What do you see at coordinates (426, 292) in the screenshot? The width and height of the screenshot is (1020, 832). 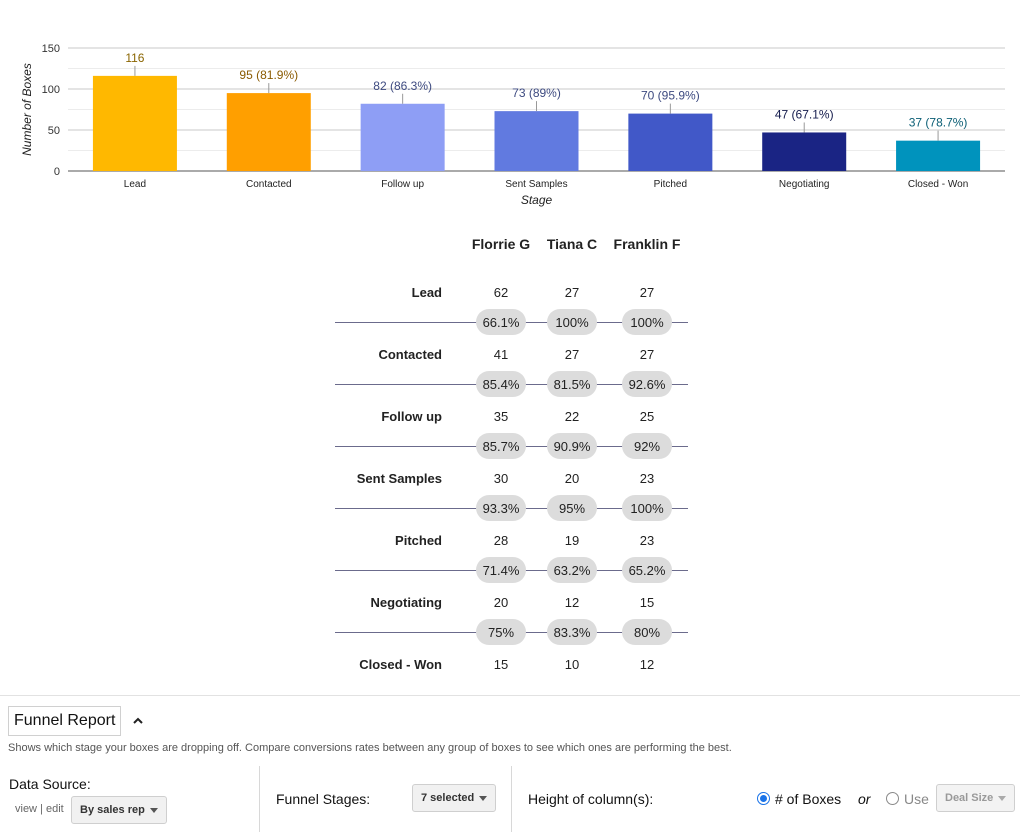 I see `stage-label: Lead` at bounding box center [426, 292].